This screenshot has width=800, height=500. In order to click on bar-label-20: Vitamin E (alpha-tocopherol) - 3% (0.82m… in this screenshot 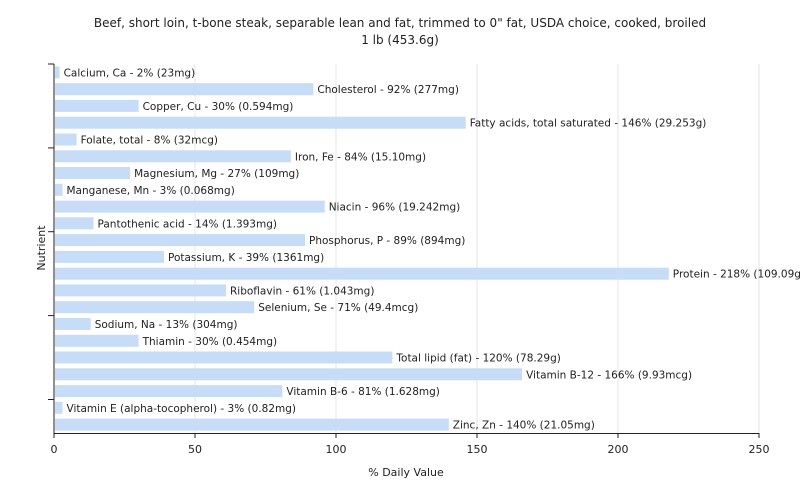, I will do `click(182, 409)`.